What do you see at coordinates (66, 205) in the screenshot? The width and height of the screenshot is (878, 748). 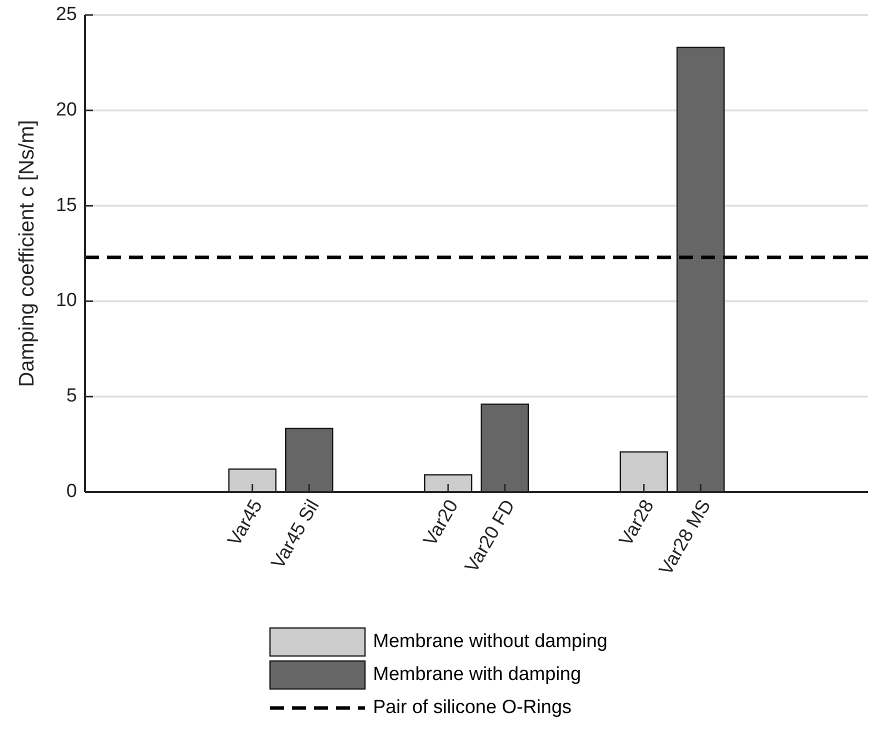 I see `y-tick-label: 15` at bounding box center [66, 205].